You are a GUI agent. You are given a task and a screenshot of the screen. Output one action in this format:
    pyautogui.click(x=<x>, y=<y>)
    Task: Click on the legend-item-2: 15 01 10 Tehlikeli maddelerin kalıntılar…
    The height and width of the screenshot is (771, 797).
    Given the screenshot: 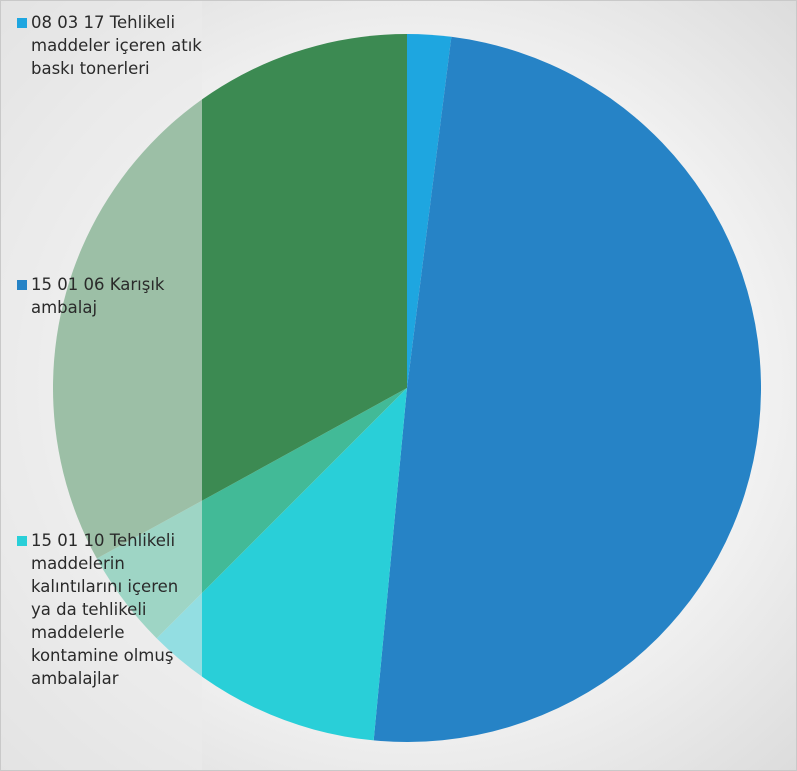 What is the action you would take?
    pyautogui.click(x=109, y=609)
    